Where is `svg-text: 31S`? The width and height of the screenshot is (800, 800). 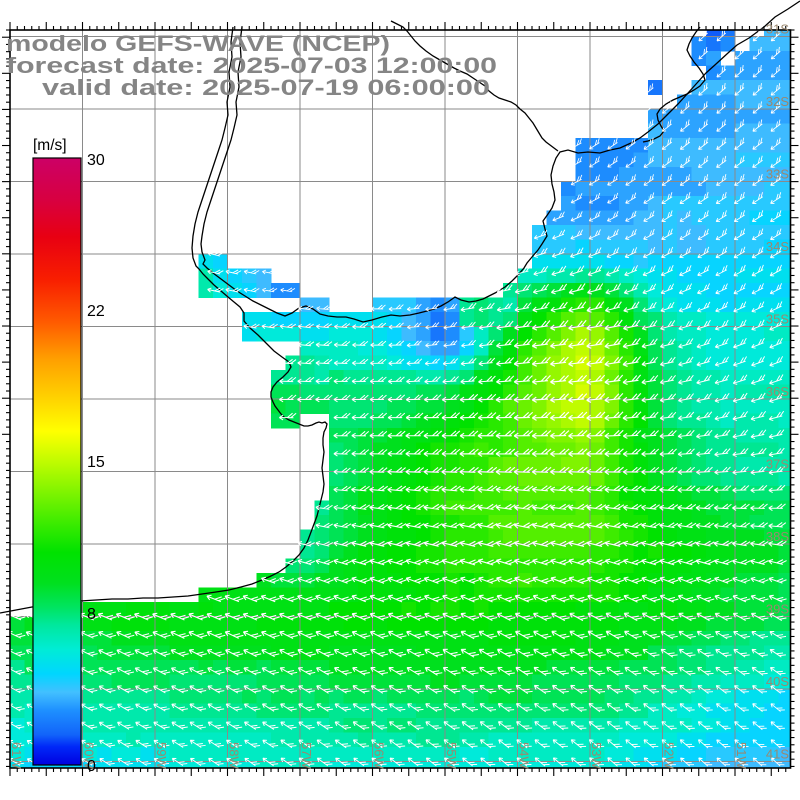 svg-text: 31S is located at coordinates (777, 29).